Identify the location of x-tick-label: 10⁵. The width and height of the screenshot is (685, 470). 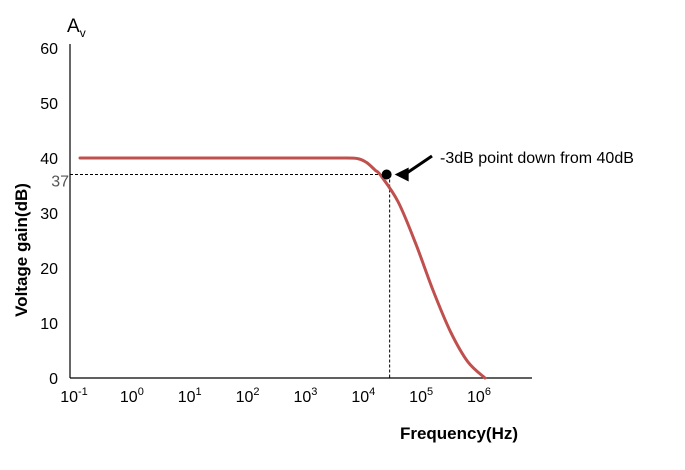
(421, 396).